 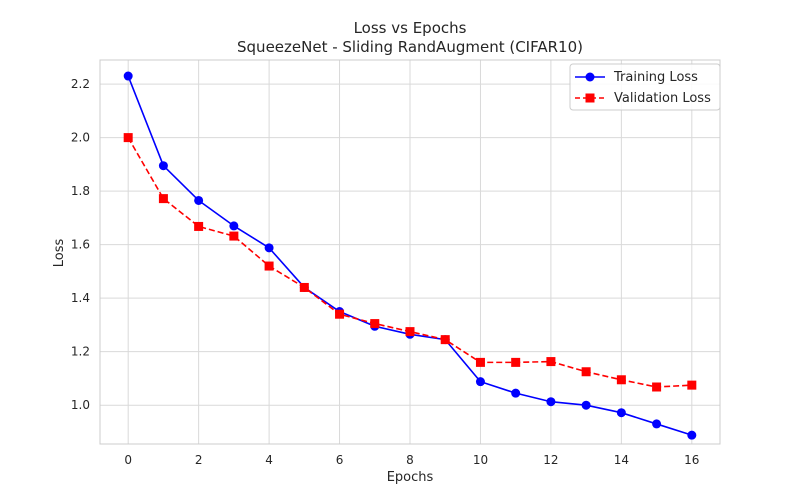 What do you see at coordinates (480, 460) in the screenshot?
I see `x-tick-label: 10` at bounding box center [480, 460].